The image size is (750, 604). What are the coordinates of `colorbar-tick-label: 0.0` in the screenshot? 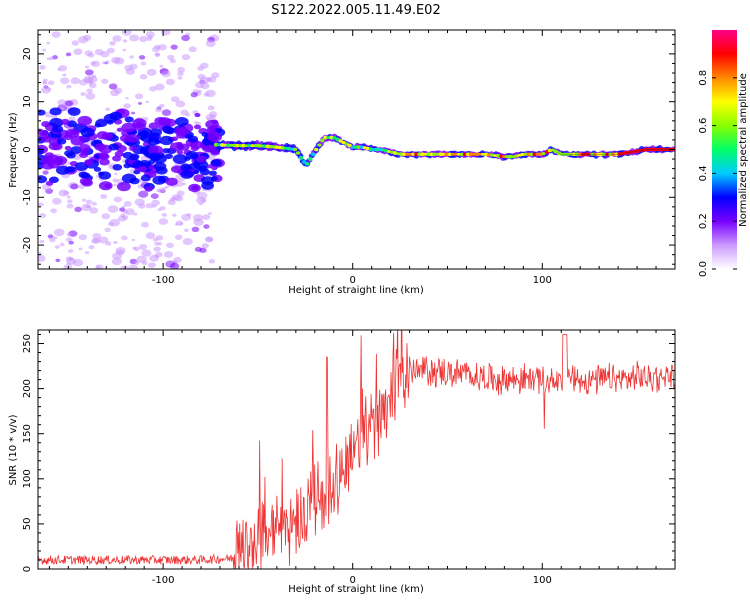 It's located at (703, 269).